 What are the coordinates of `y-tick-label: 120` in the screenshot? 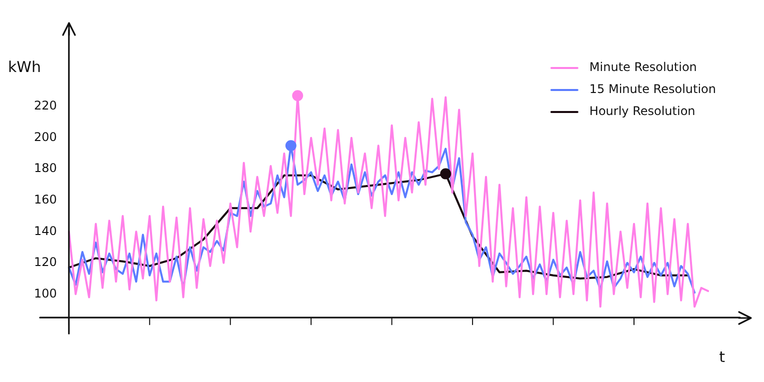 It's located at (45, 262).